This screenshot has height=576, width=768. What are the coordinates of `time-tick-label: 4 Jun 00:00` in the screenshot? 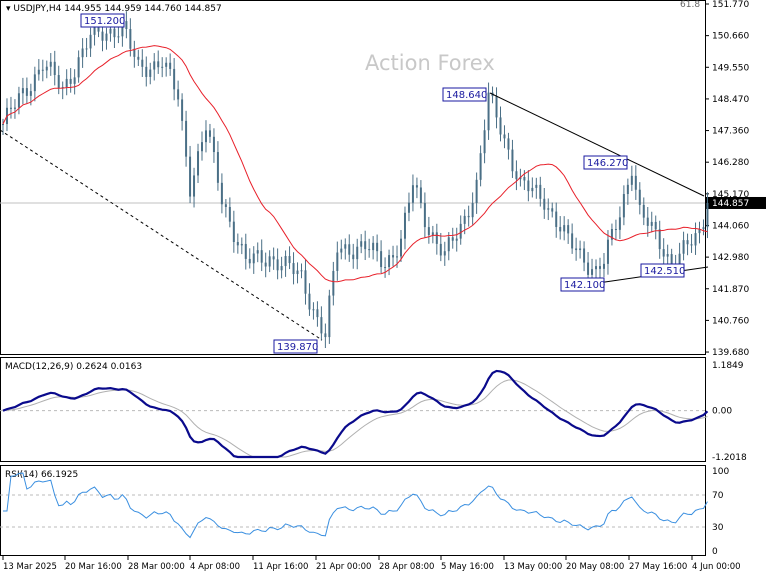 It's located at (716, 567).